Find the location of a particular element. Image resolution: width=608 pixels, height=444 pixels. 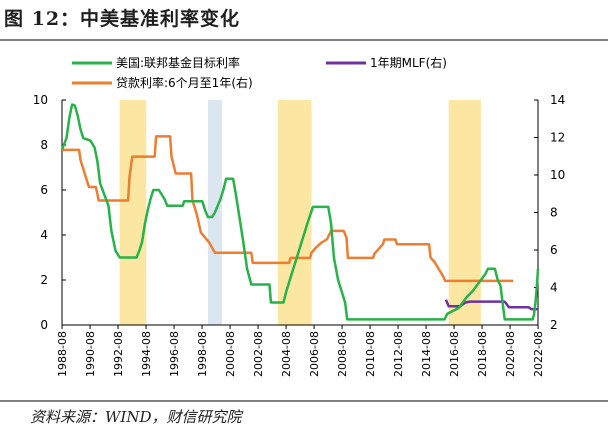

legend-fed-funds-label: 美国:联邦基金目标利率 is located at coordinates (178, 62).